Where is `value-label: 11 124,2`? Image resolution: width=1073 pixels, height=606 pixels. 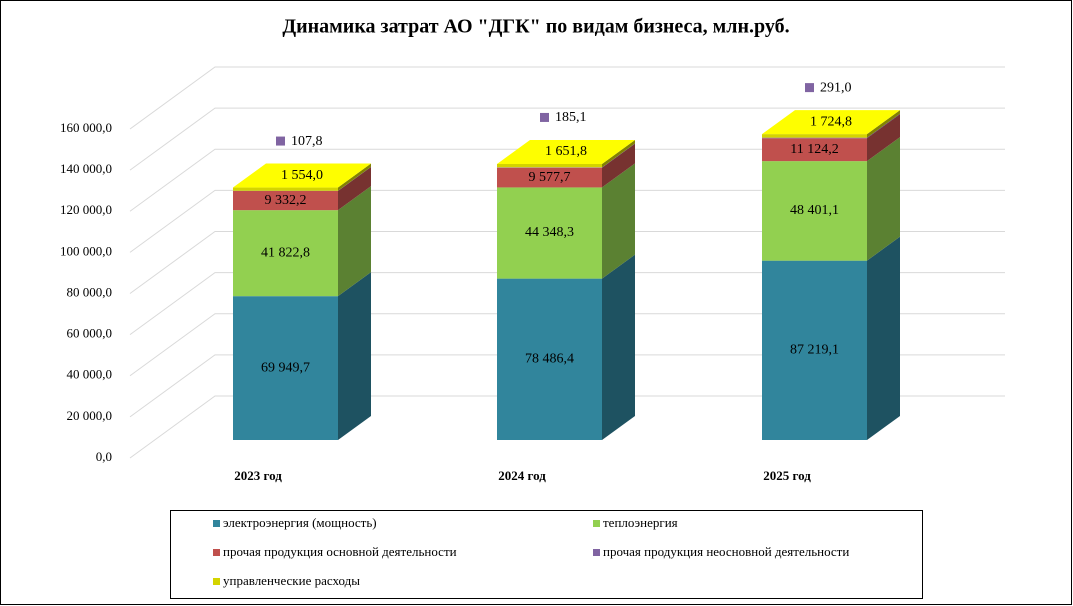 value-label: 11 124,2 is located at coordinates (814, 149).